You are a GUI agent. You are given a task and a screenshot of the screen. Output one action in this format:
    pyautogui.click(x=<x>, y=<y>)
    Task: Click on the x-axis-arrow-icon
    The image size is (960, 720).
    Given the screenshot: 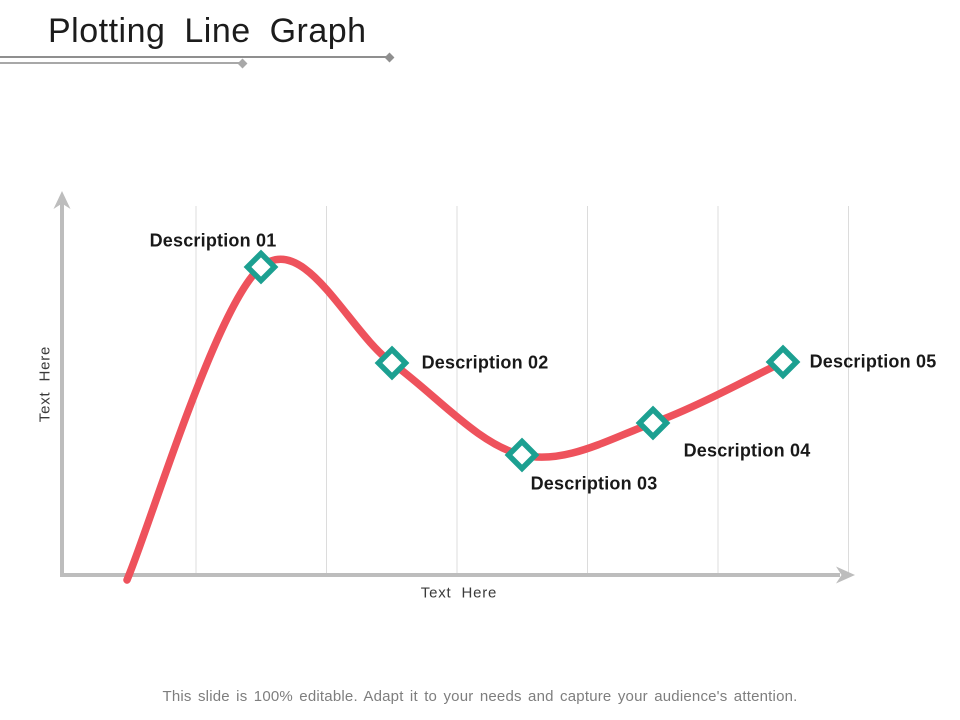 What is the action you would take?
    pyautogui.click(x=845, y=575)
    